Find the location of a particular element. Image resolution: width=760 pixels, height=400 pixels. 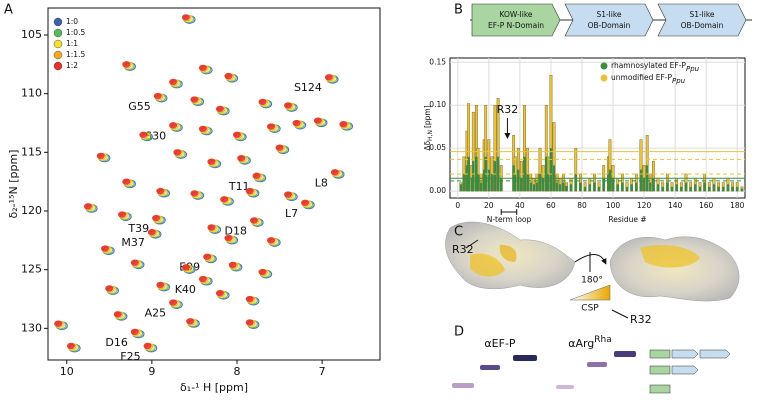

y-tick-label: 105 is located at coordinates (31, 34).